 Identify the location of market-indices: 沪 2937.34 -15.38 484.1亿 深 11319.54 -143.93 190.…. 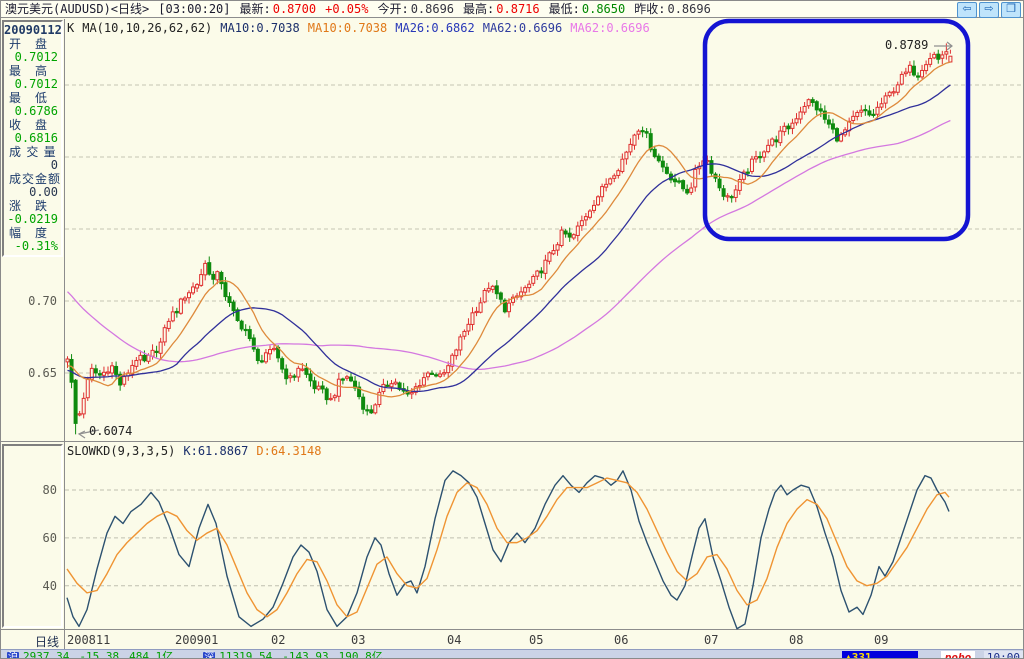
(204, 654).